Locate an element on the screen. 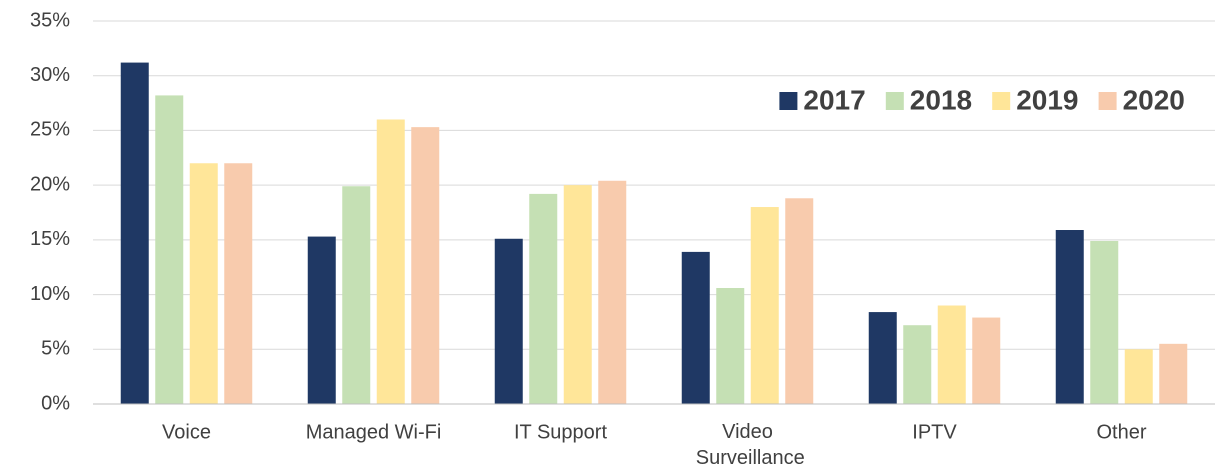  x-tick-label: IT Support is located at coordinates (560, 432).